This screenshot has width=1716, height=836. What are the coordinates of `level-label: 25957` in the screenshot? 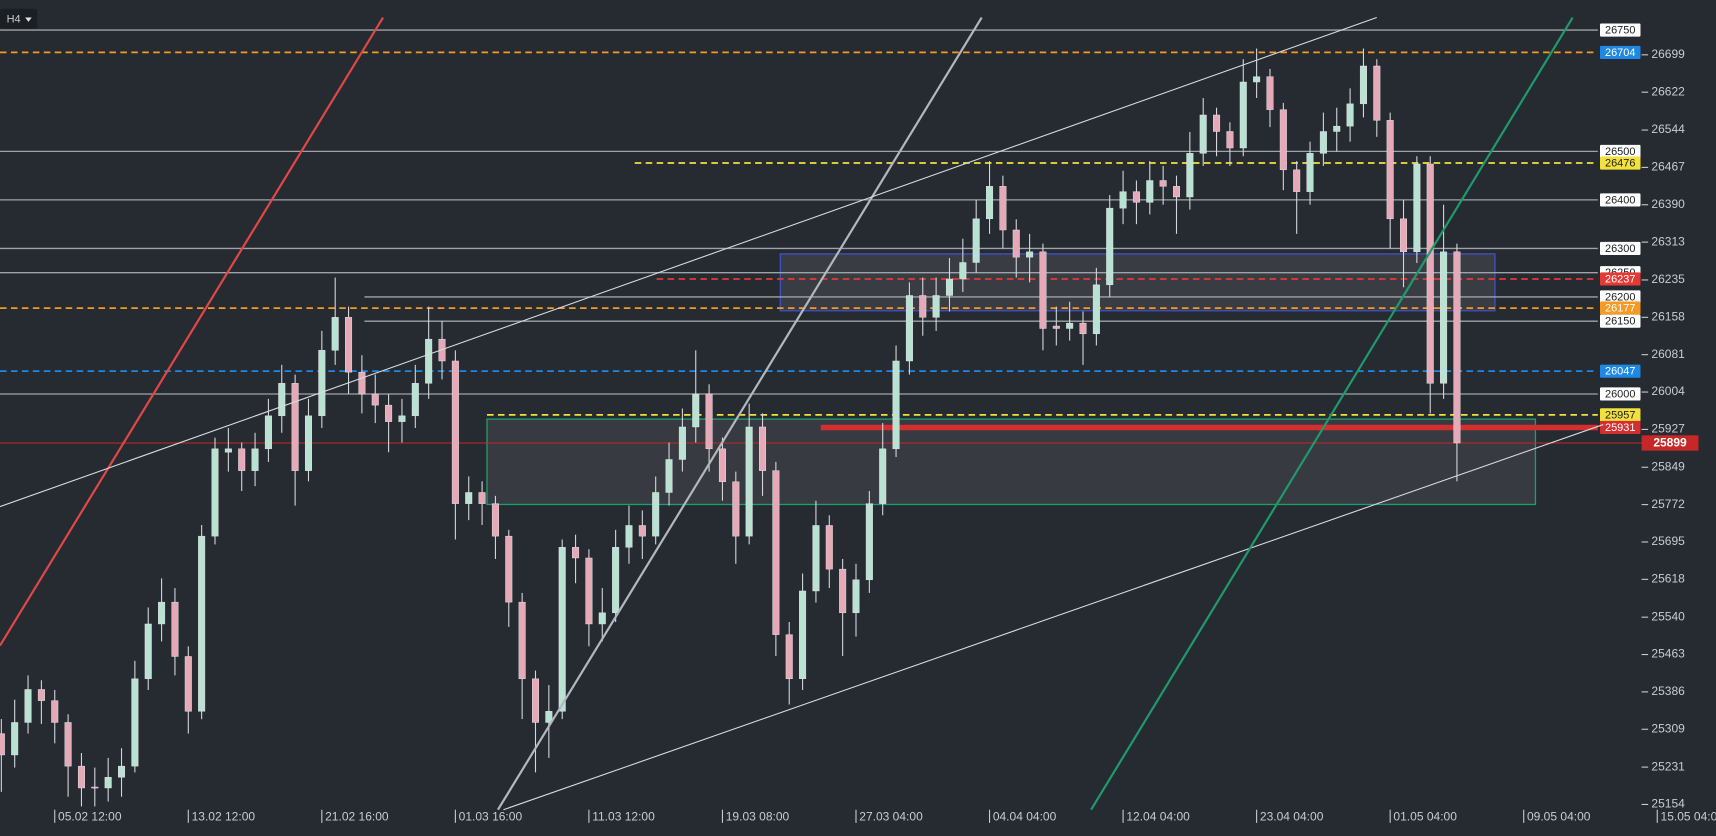 It's located at (1620, 415).